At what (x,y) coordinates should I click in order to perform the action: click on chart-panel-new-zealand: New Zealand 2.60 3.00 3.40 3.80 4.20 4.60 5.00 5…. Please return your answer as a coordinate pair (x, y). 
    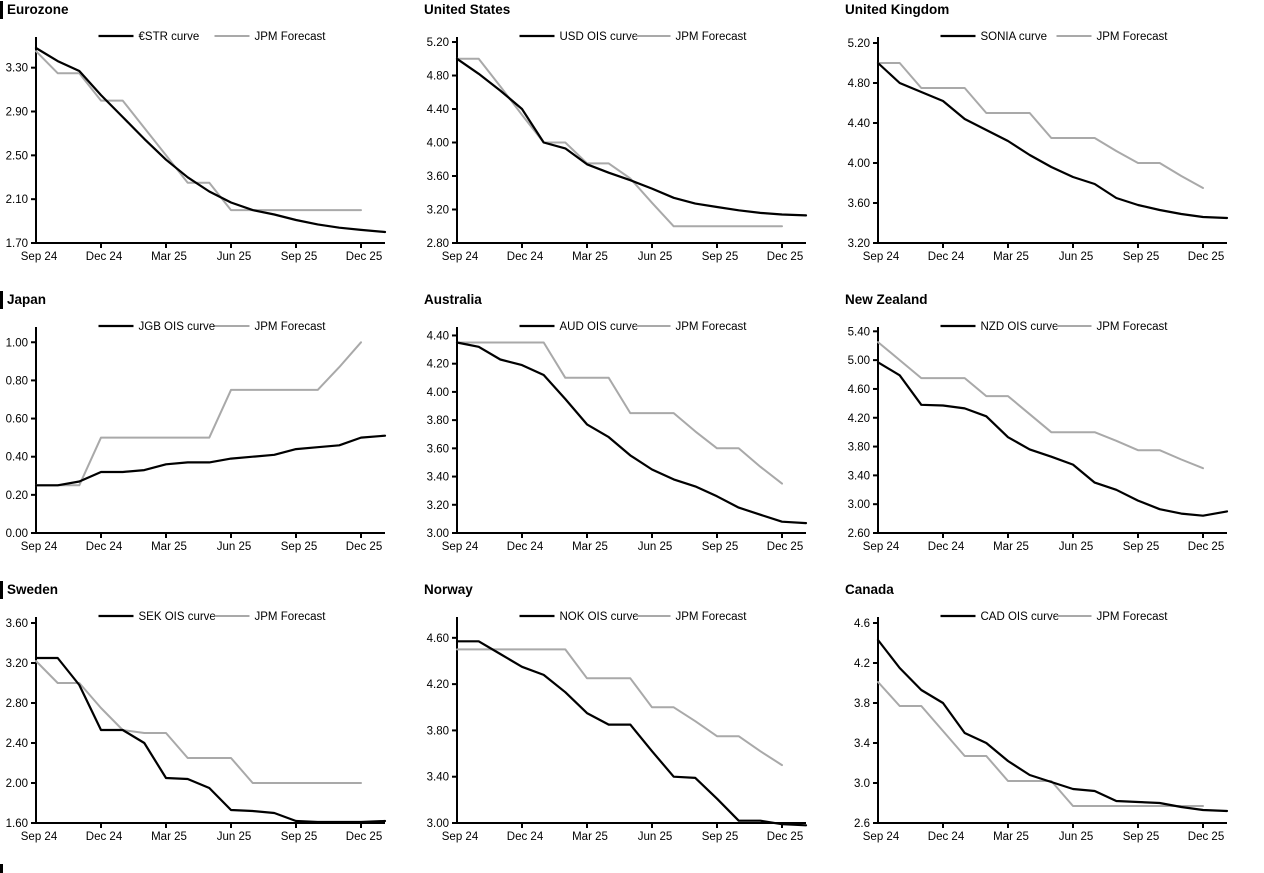
    Looking at the image, I should click on (1052, 435).